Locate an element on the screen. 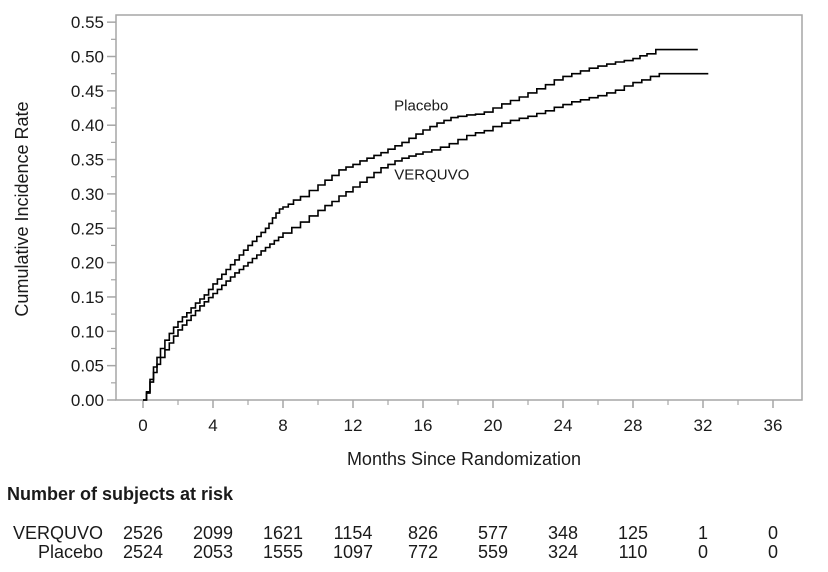 The width and height of the screenshot is (828, 572). risk-count: 110 is located at coordinates (633, 552).